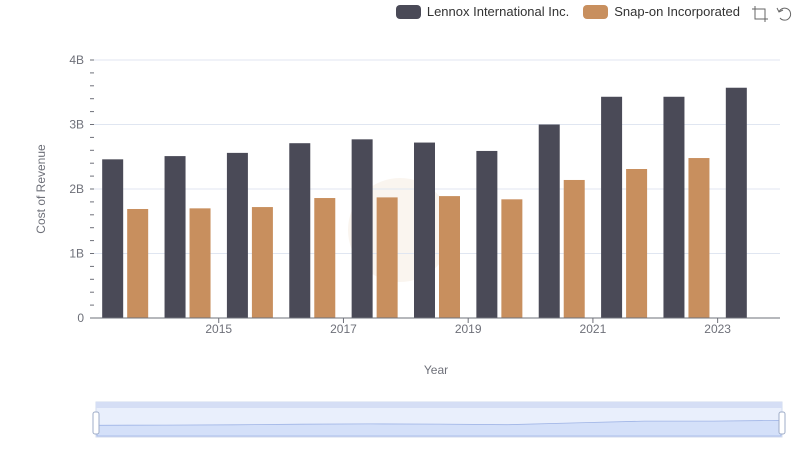 The height and width of the screenshot is (461, 800). Describe the element at coordinates (76, 125) in the screenshot. I see `y-tick-label: 3B` at that location.